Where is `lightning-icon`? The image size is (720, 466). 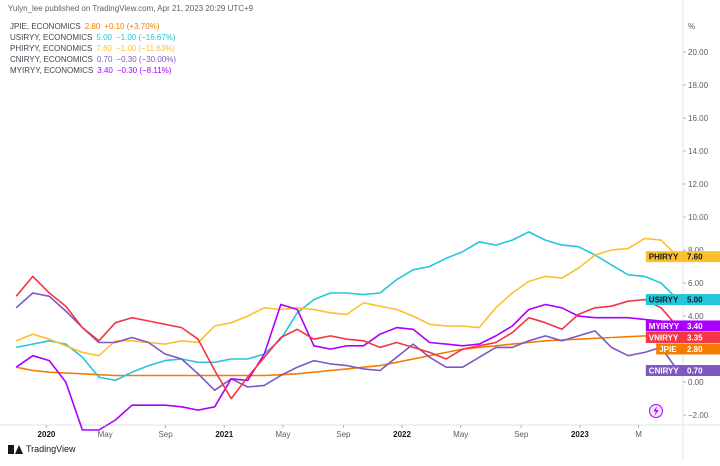 lightning-icon is located at coordinates (656, 411).